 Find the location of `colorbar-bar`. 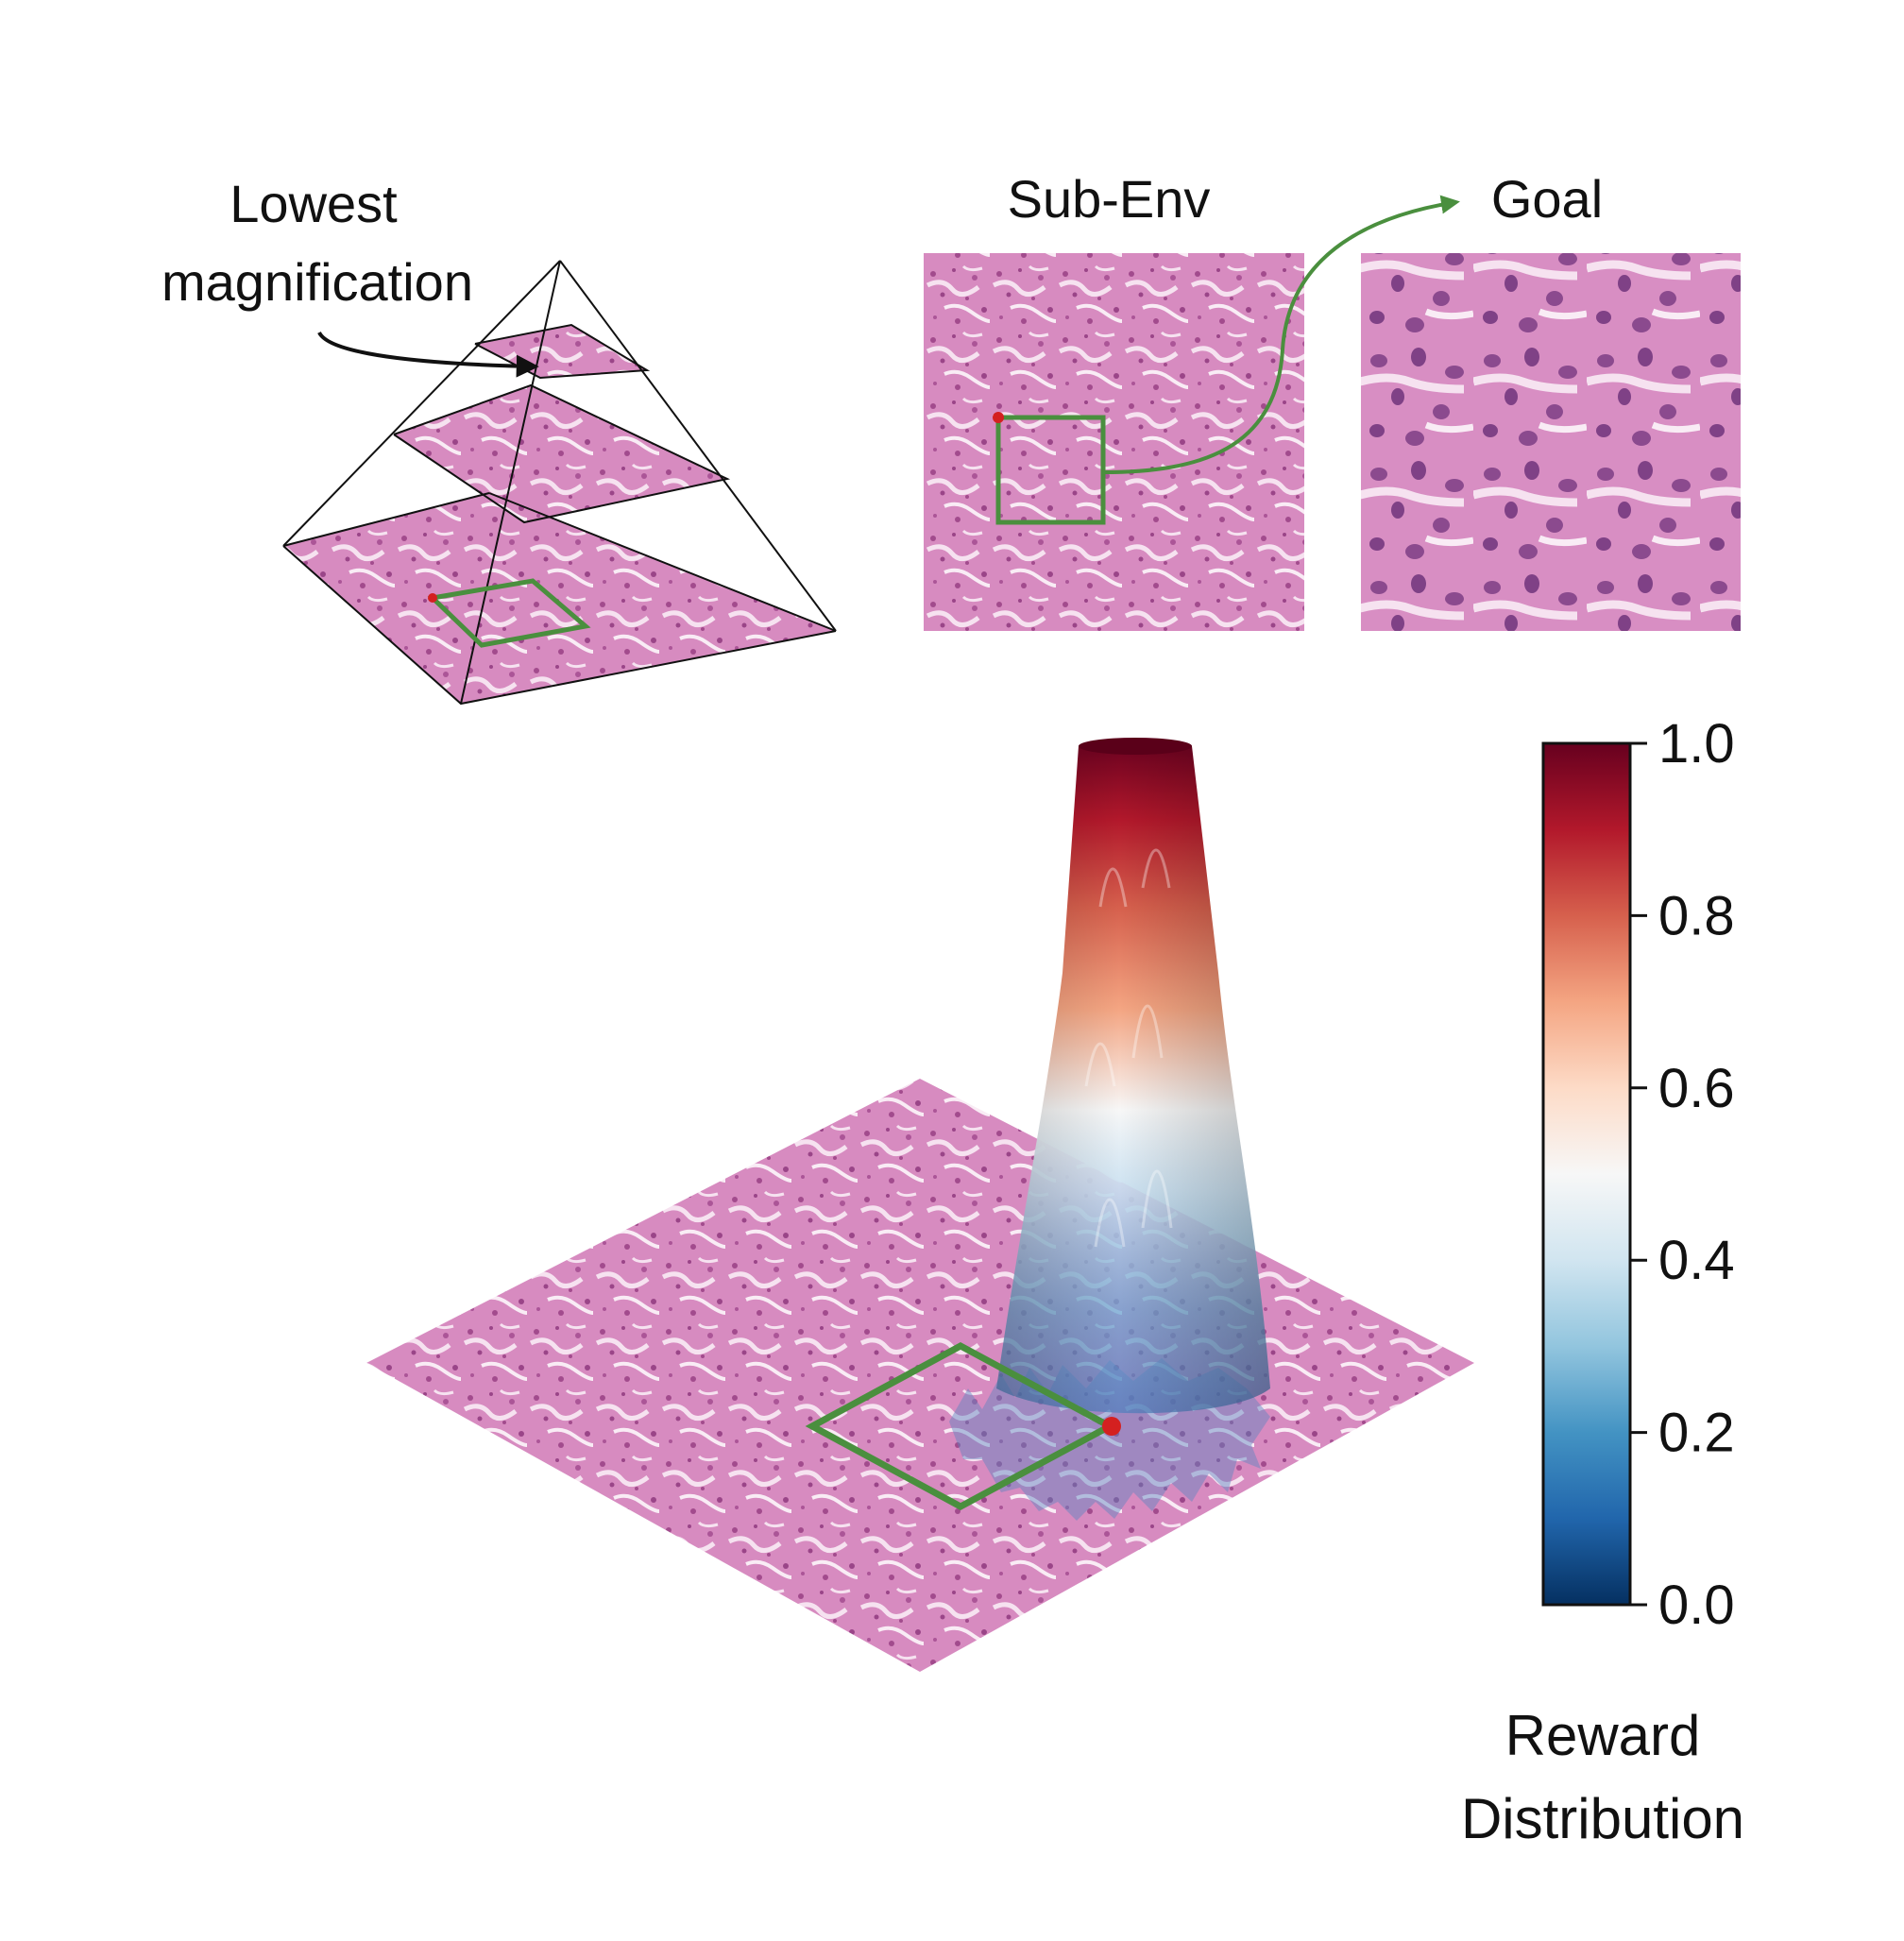

colorbar-bar is located at coordinates (1586, 1174).